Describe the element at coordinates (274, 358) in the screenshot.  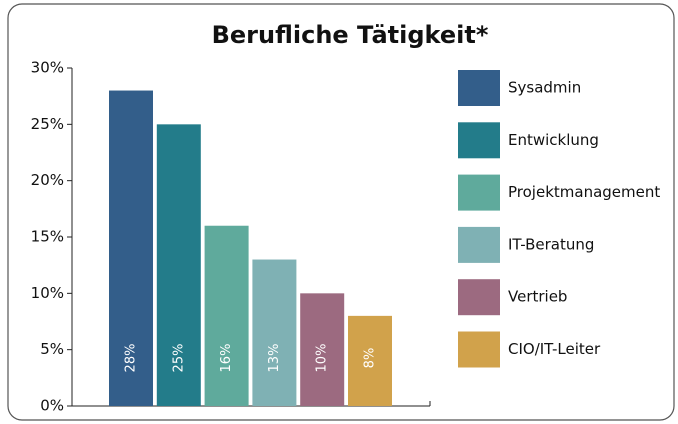
I see `data-label: 13%` at that location.